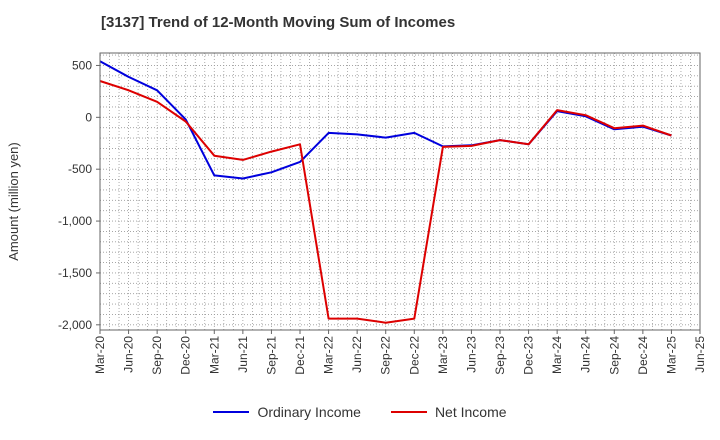 Image resolution: width=720 pixels, height=440 pixels. I want to click on x-tick-label: Dec-24, so click(643, 355).